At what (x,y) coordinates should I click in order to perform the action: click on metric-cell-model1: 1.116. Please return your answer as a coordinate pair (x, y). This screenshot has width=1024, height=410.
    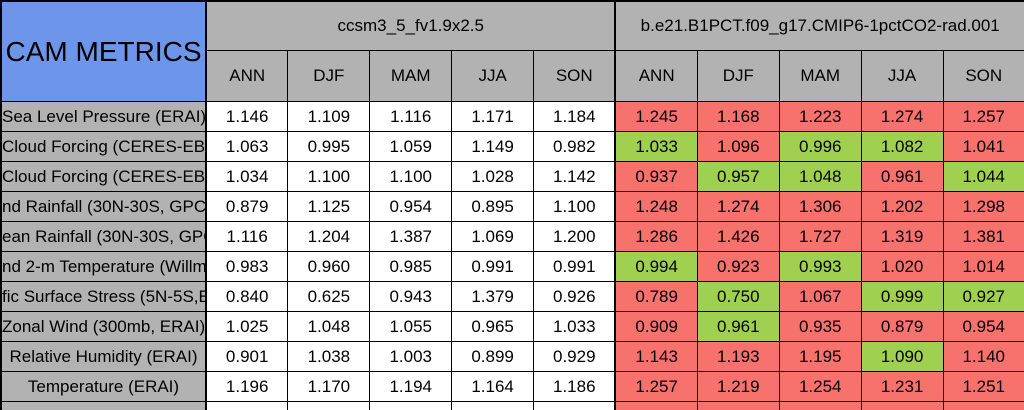
    Looking at the image, I should click on (247, 236).